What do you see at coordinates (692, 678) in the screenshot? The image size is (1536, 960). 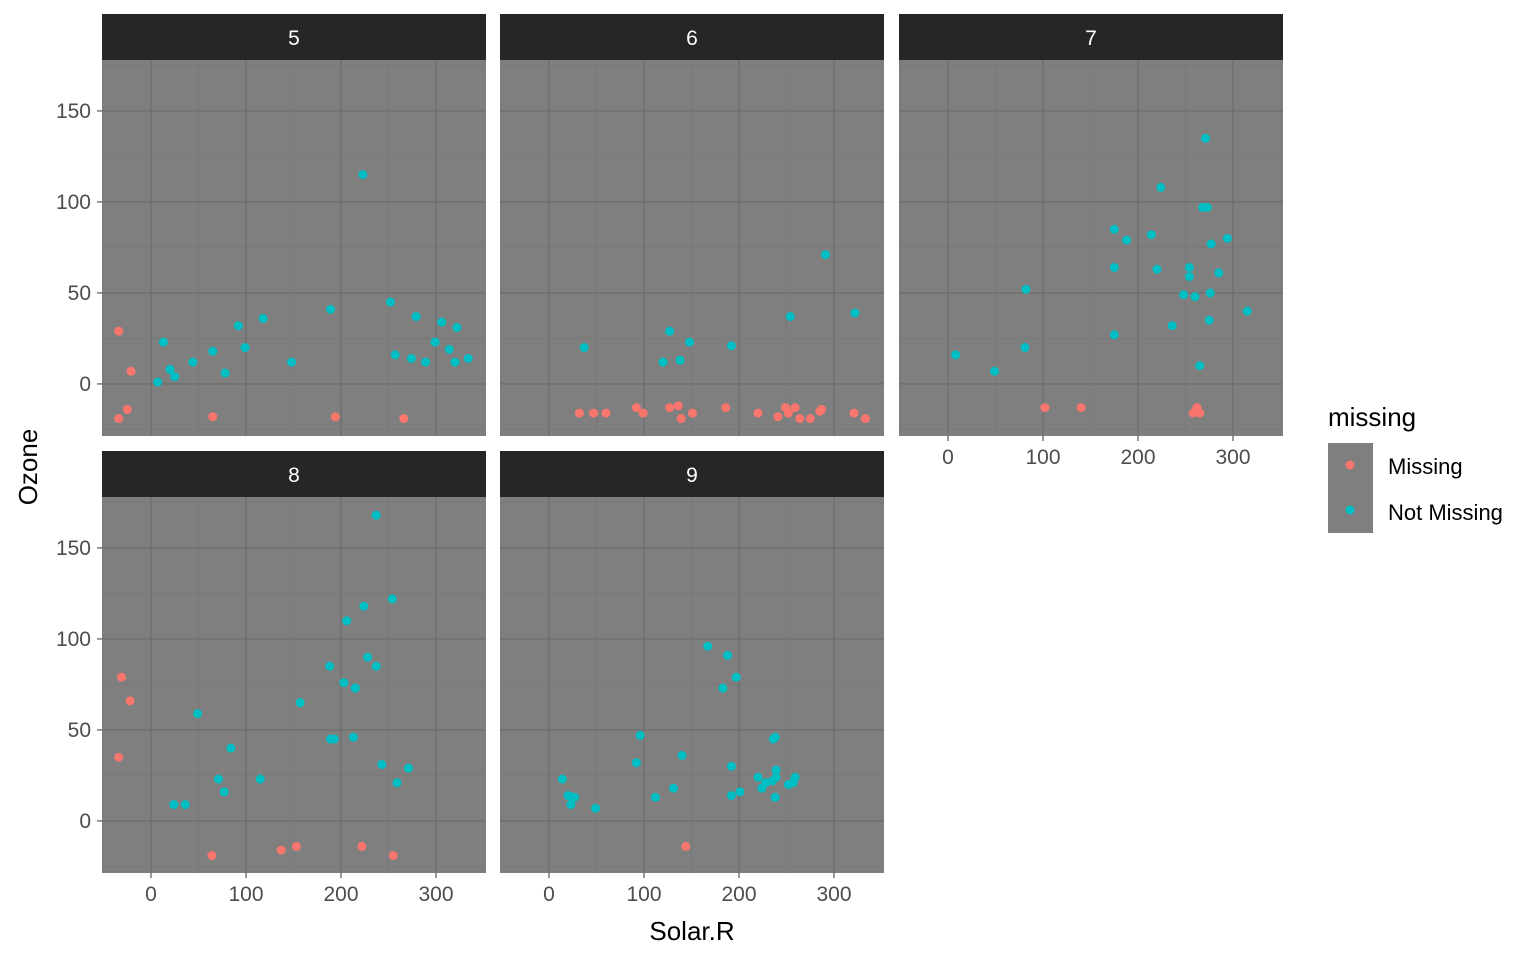 I see `facet-panel-9: 9 0 100 200 300` at bounding box center [692, 678].